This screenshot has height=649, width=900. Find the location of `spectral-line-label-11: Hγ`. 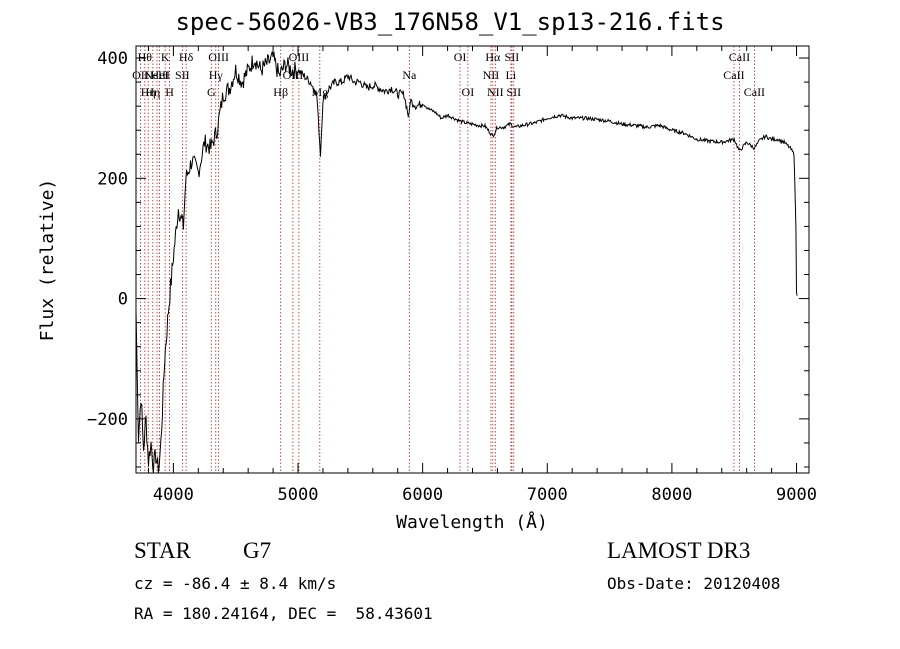

spectral-line-label-11: Hγ is located at coordinates (216, 75).